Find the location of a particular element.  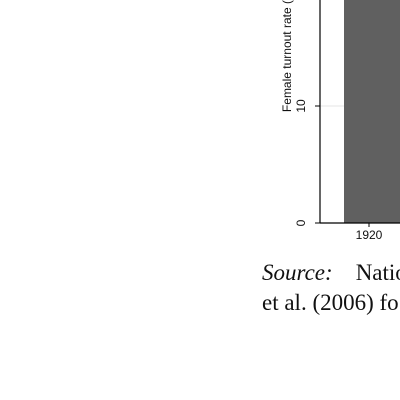

y-tick-label-10: 10 is located at coordinates (301, 106).